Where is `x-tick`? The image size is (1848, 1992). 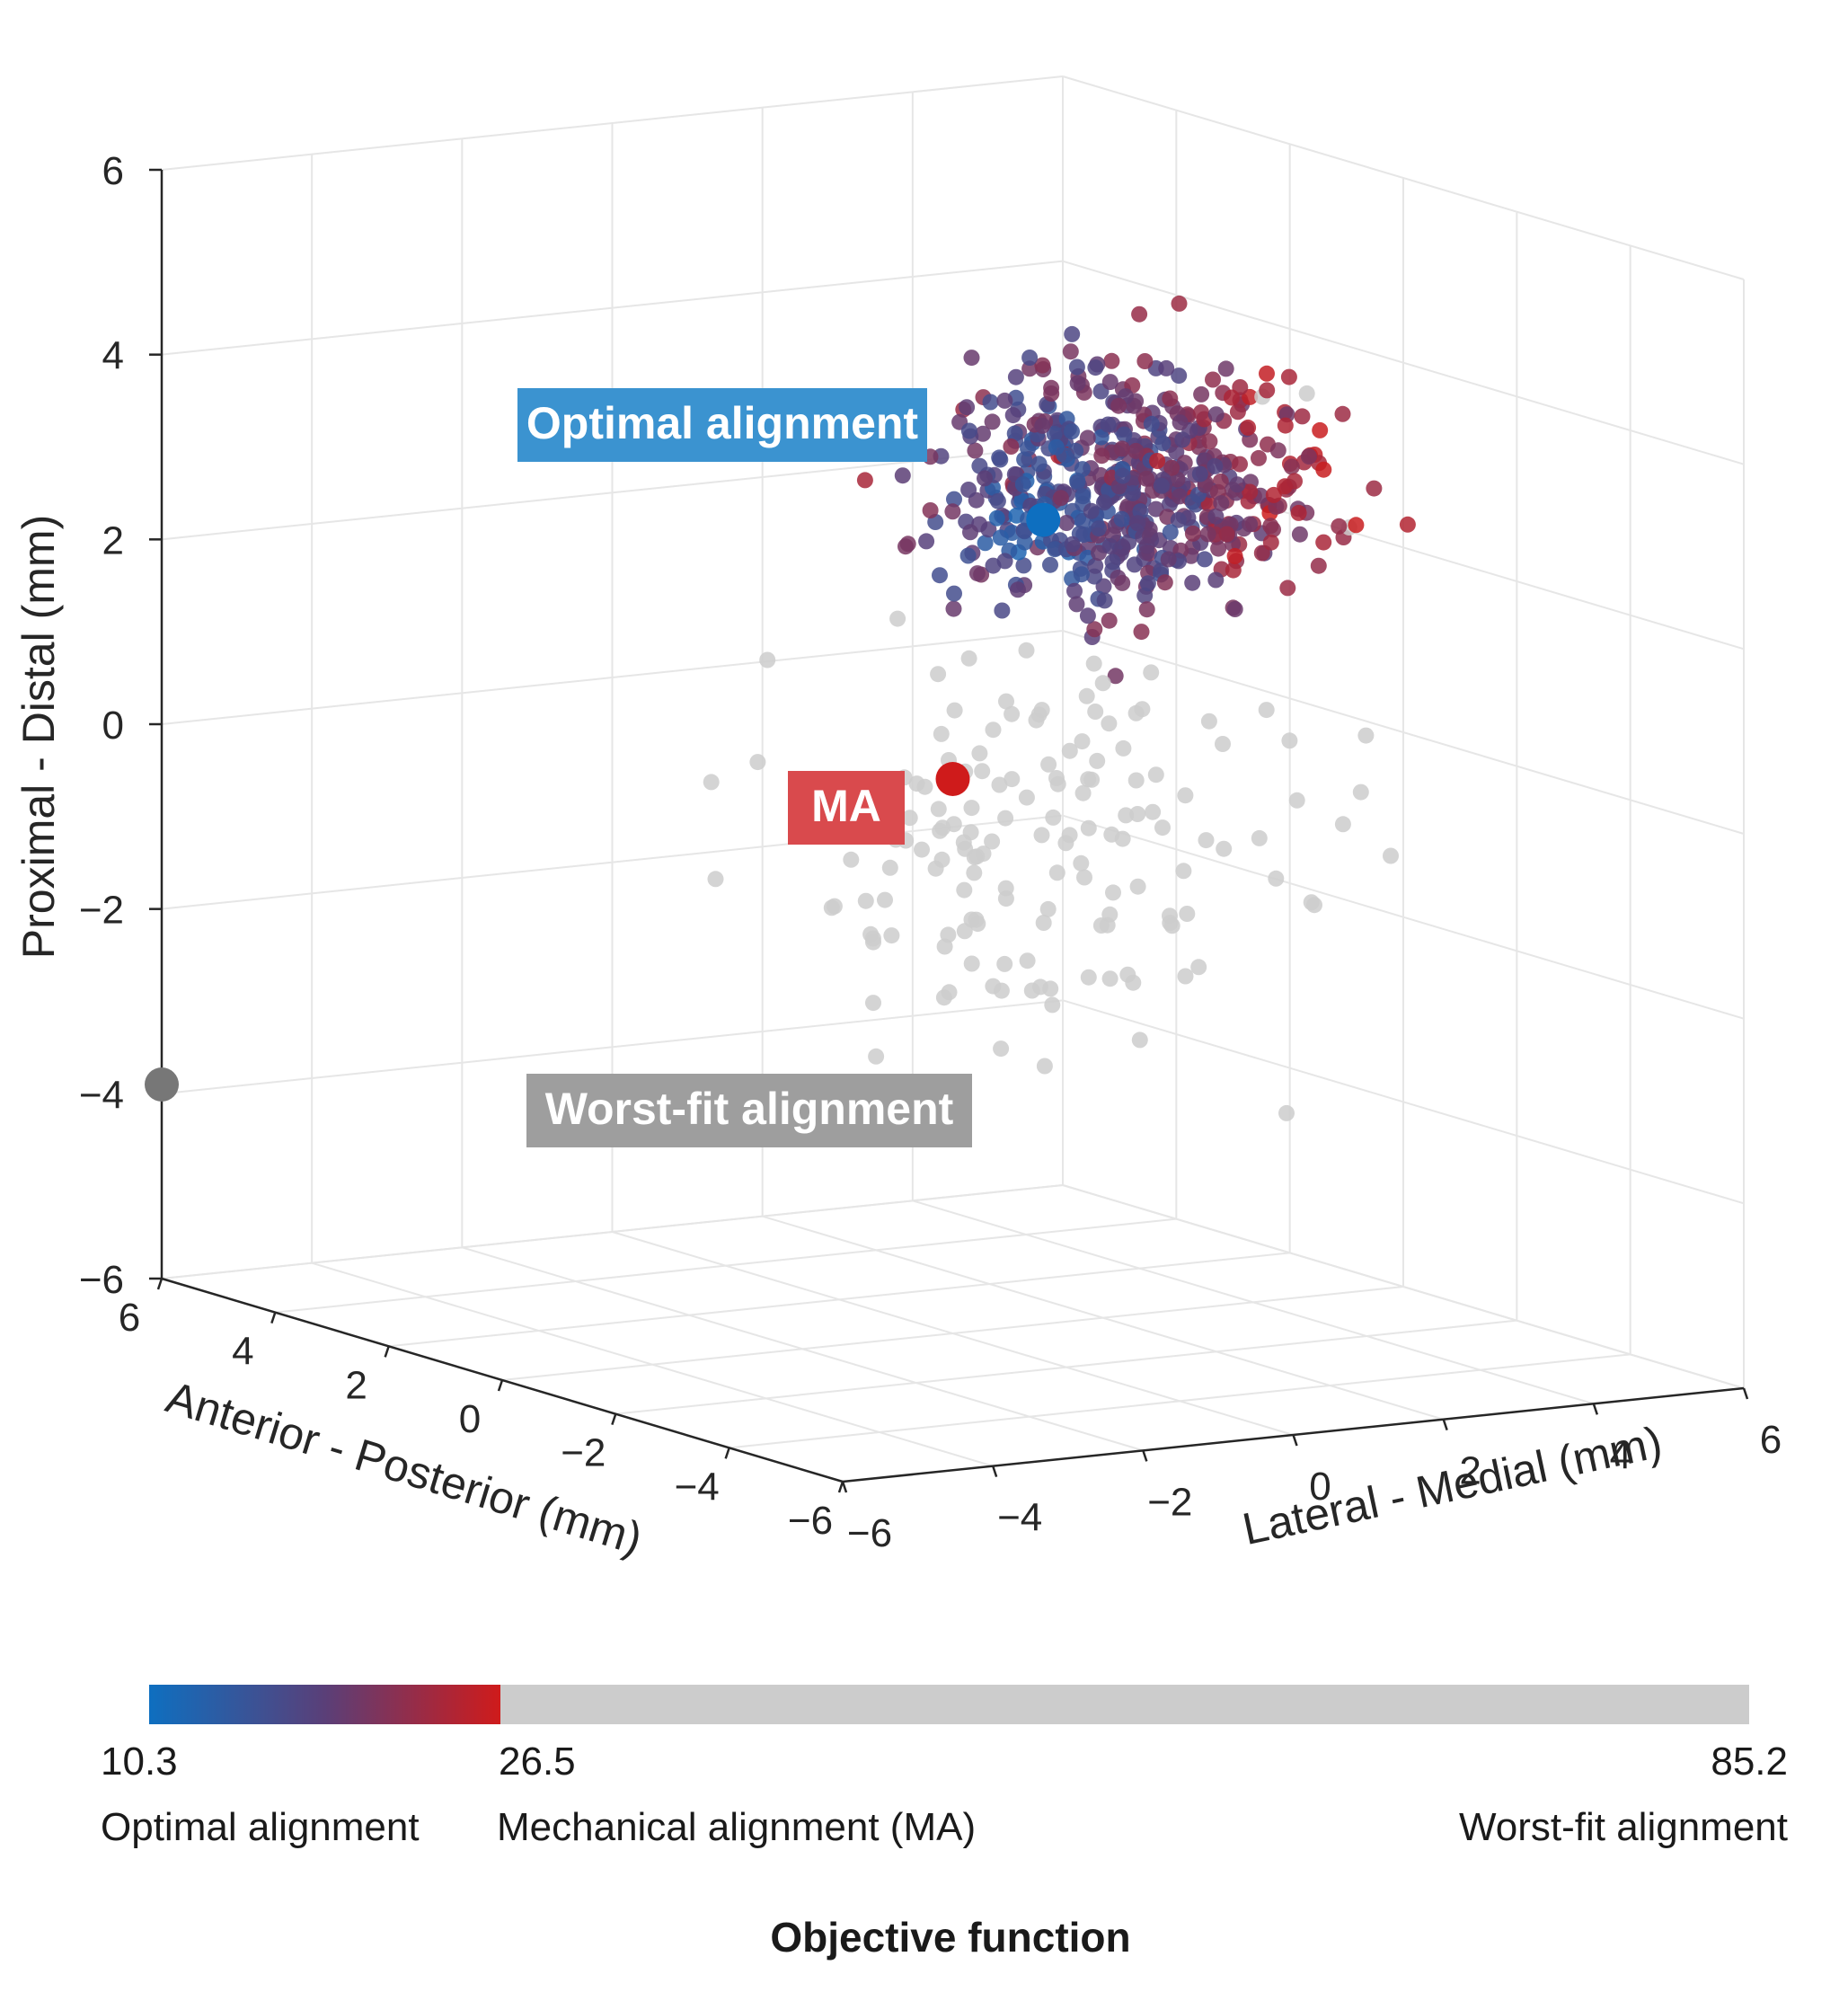
x-tick is located at coordinates (1596, 1409).